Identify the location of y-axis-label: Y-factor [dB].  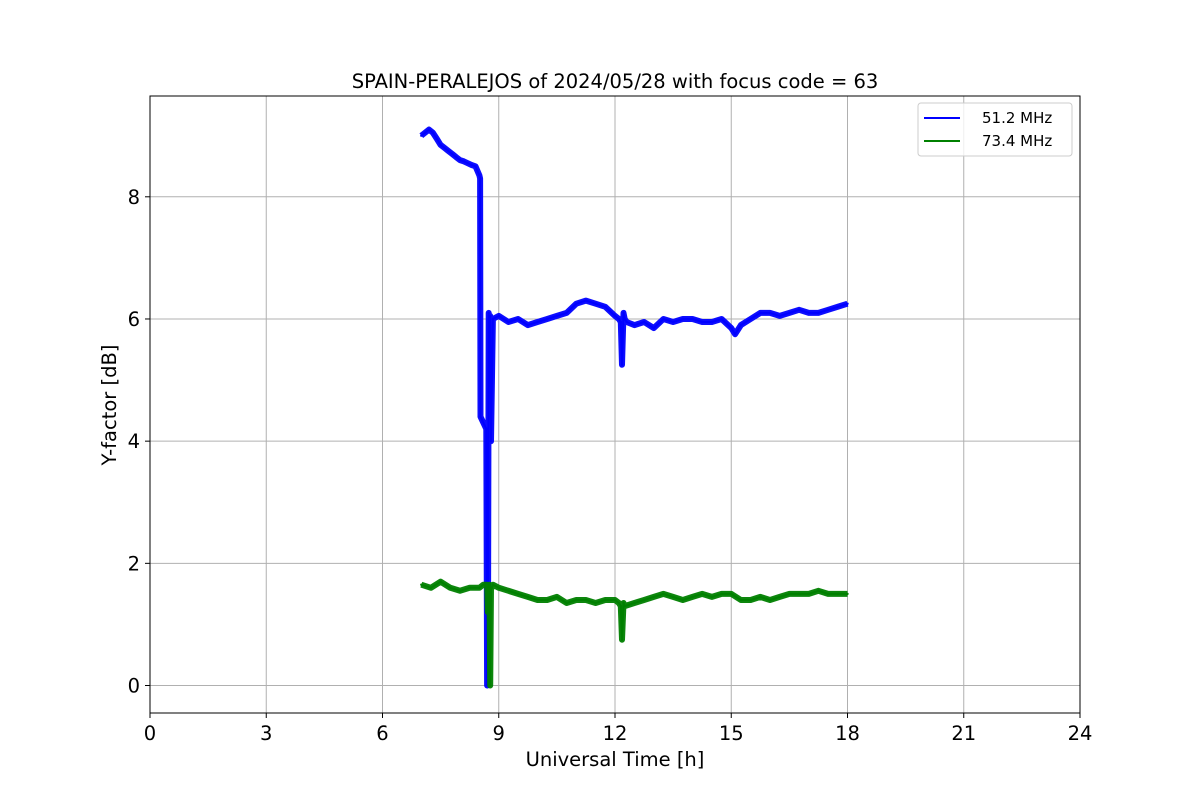
(109, 406).